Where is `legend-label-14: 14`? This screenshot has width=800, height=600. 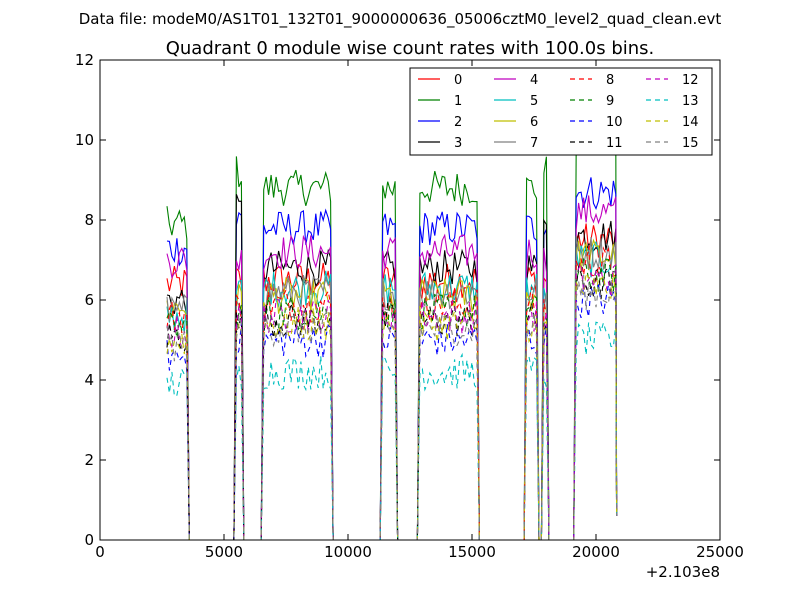
legend-label-14: 14 is located at coordinates (690, 122).